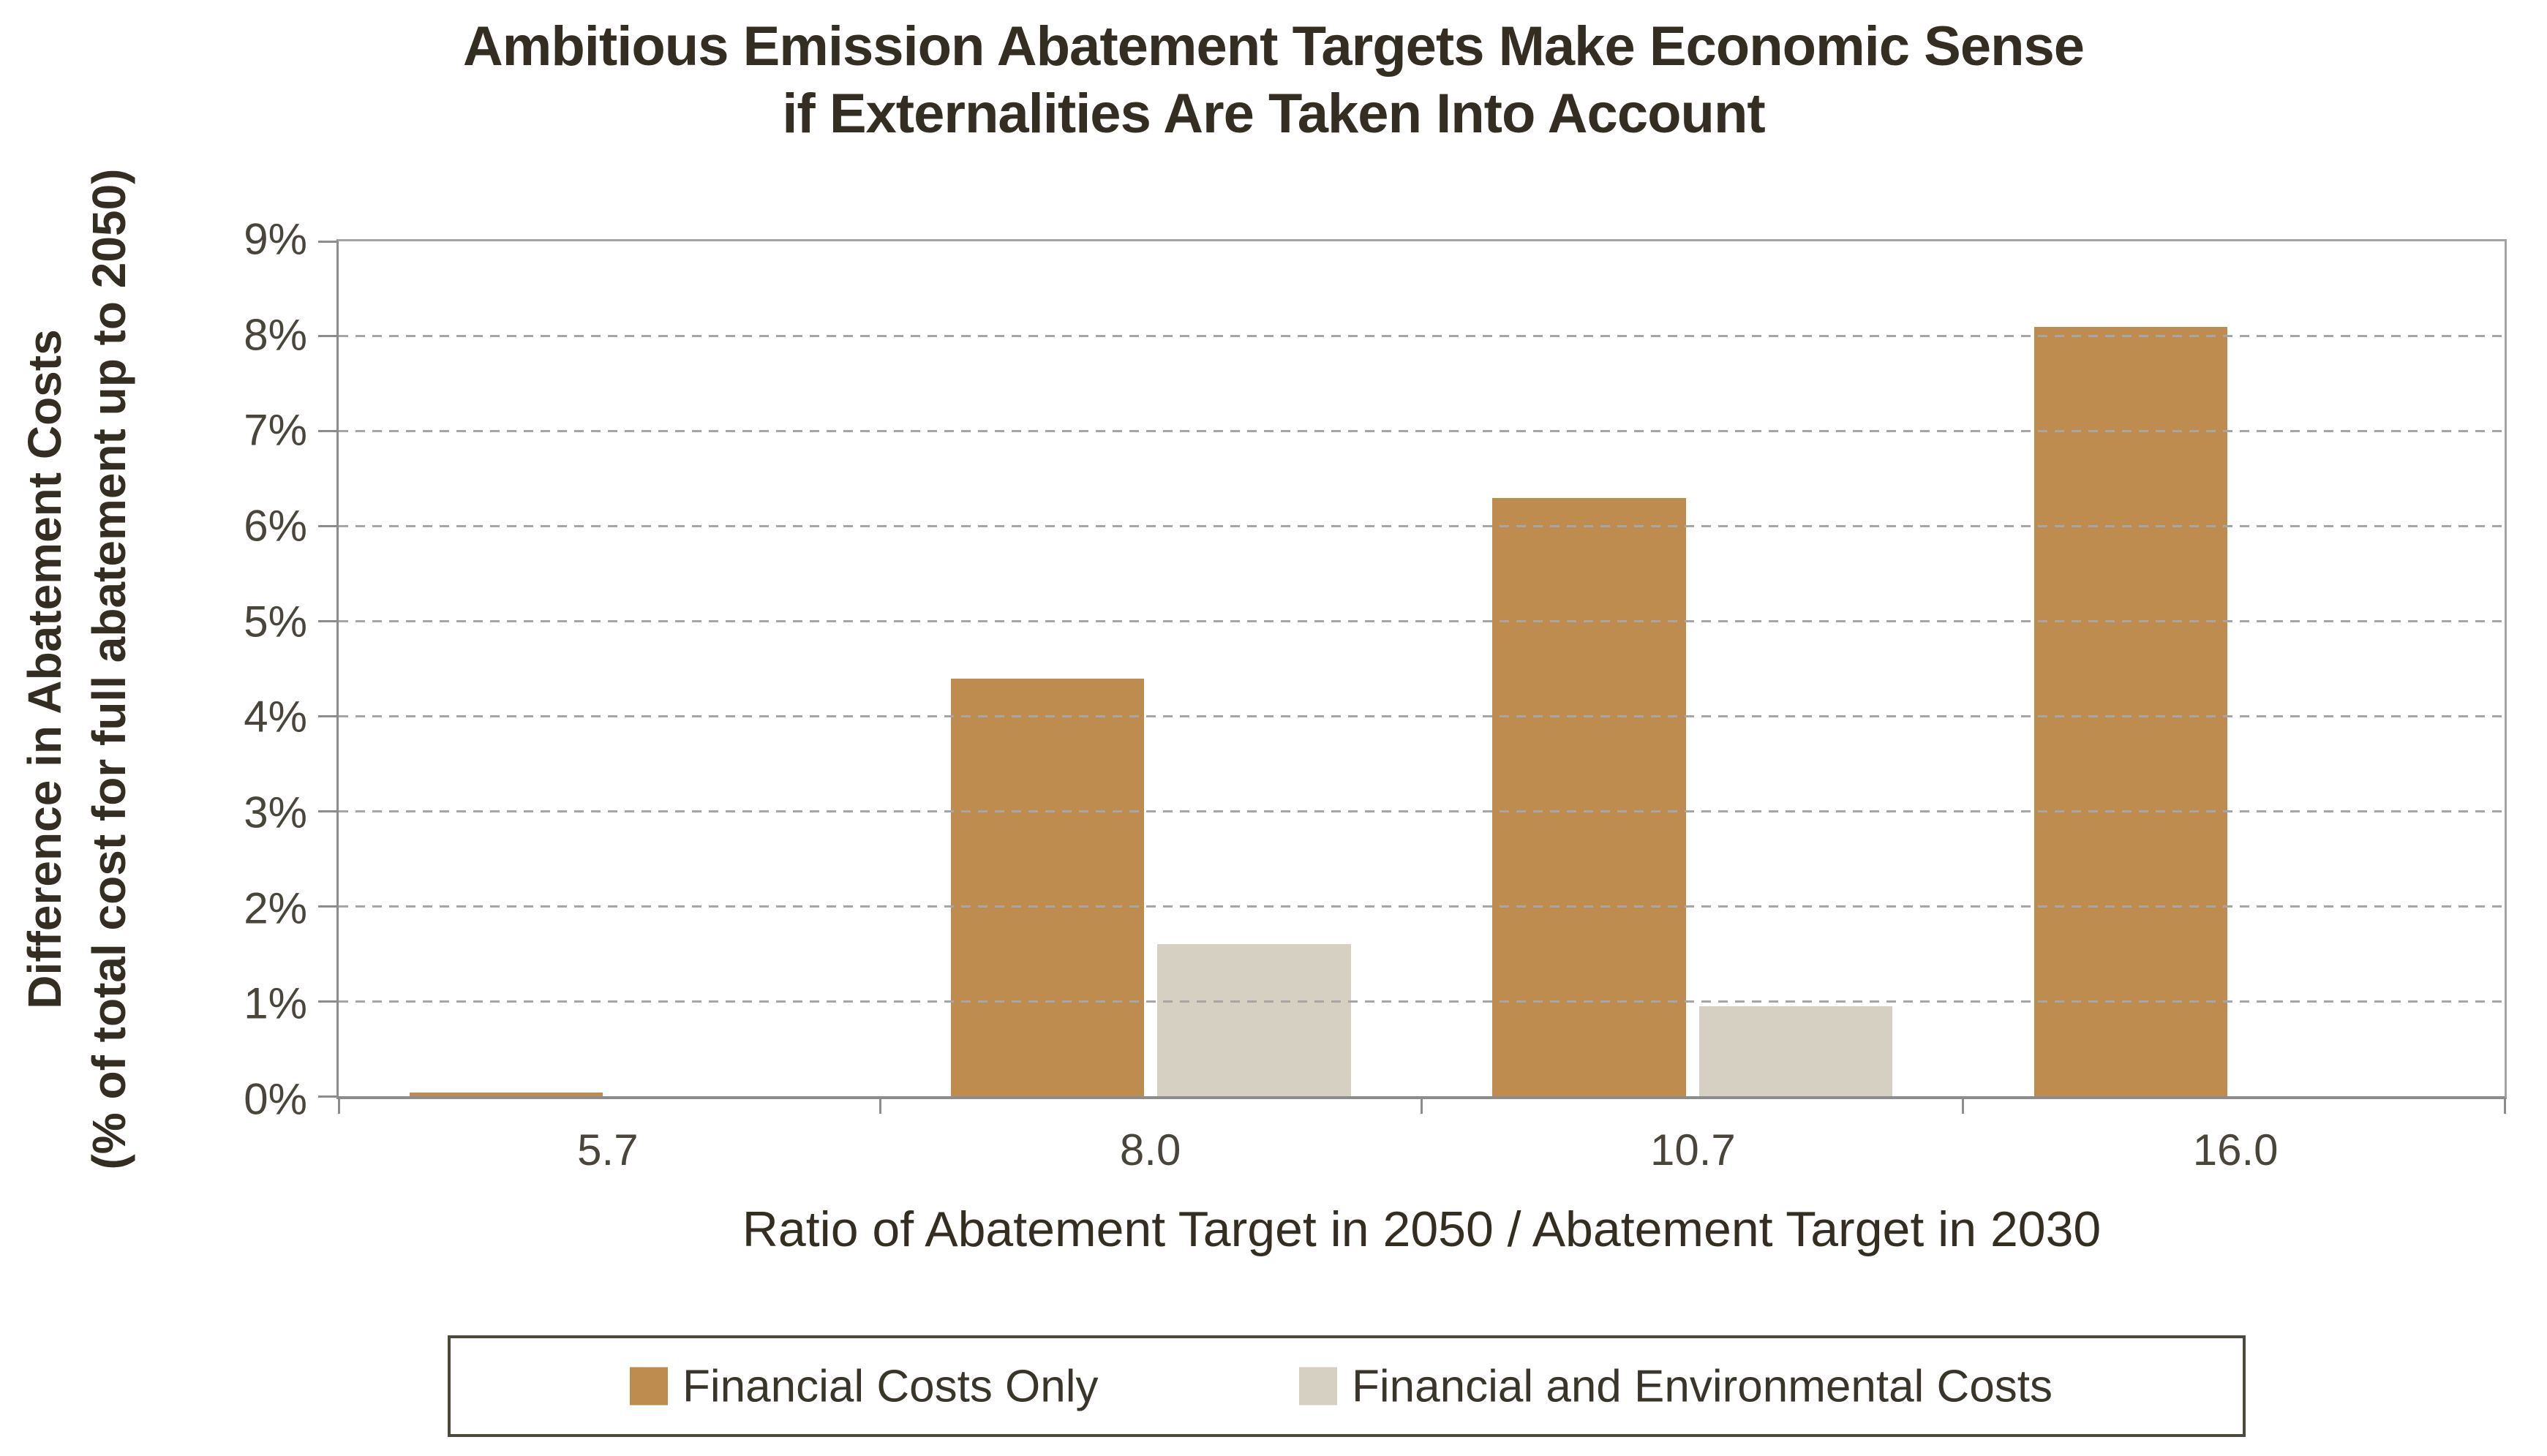 This screenshot has width=2547, height=1456. Describe the element at coordinates (219, 670) in the screenshot. I see `y-axis-tick-labels: 0% 1% 2% 3% 4% 5% 6% 7% 8% 9%` at that location.